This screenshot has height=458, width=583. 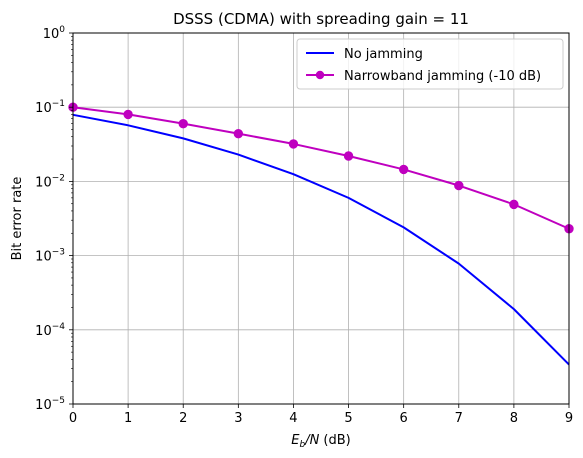 What do you see at coordinates (334, 440) in the screenshot?
I see `x-axis-label-unit: (dB)` at bounding box center [334, 440].